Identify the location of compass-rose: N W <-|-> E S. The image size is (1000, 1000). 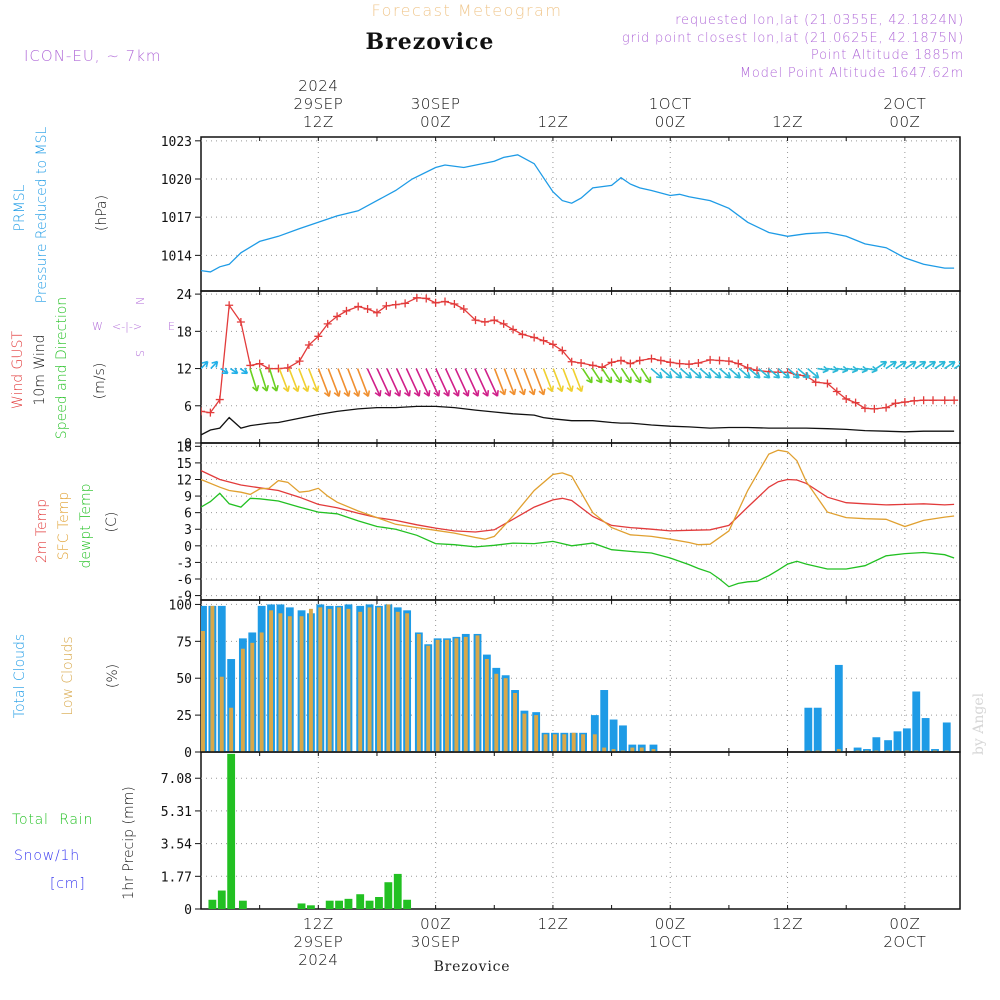
(133, 327).